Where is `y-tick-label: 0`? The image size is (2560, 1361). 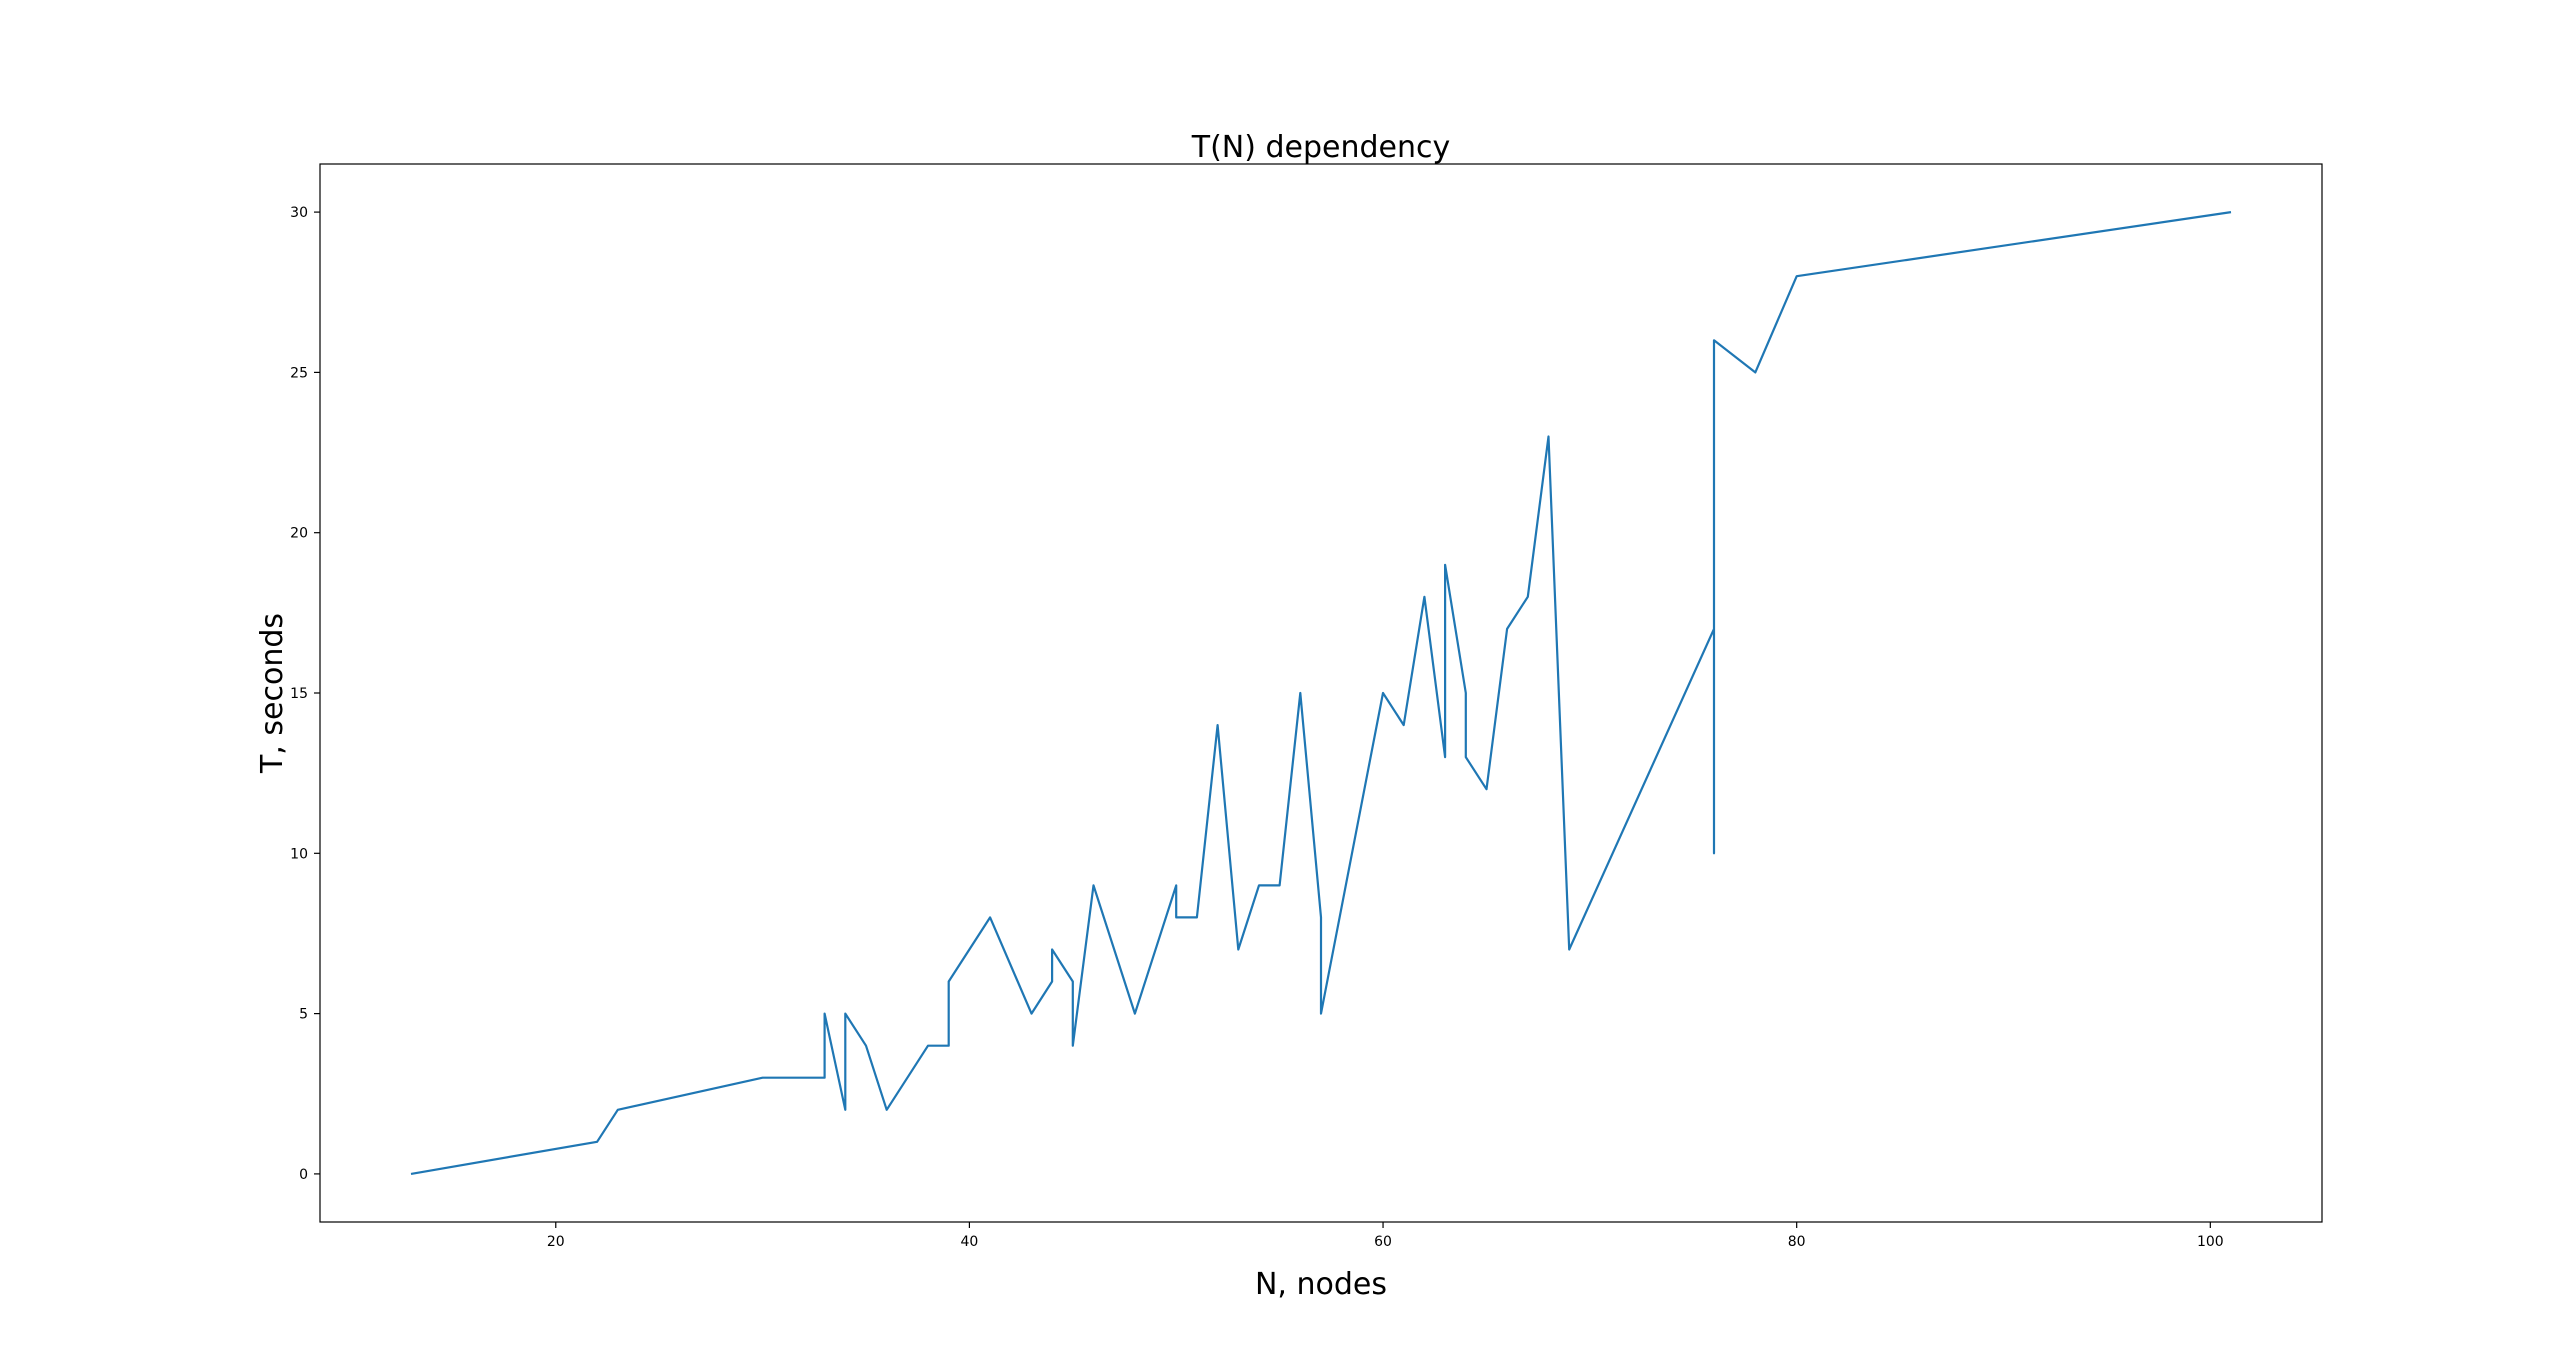 y-tick-label: 0 is located at coordinates (303, 1175).